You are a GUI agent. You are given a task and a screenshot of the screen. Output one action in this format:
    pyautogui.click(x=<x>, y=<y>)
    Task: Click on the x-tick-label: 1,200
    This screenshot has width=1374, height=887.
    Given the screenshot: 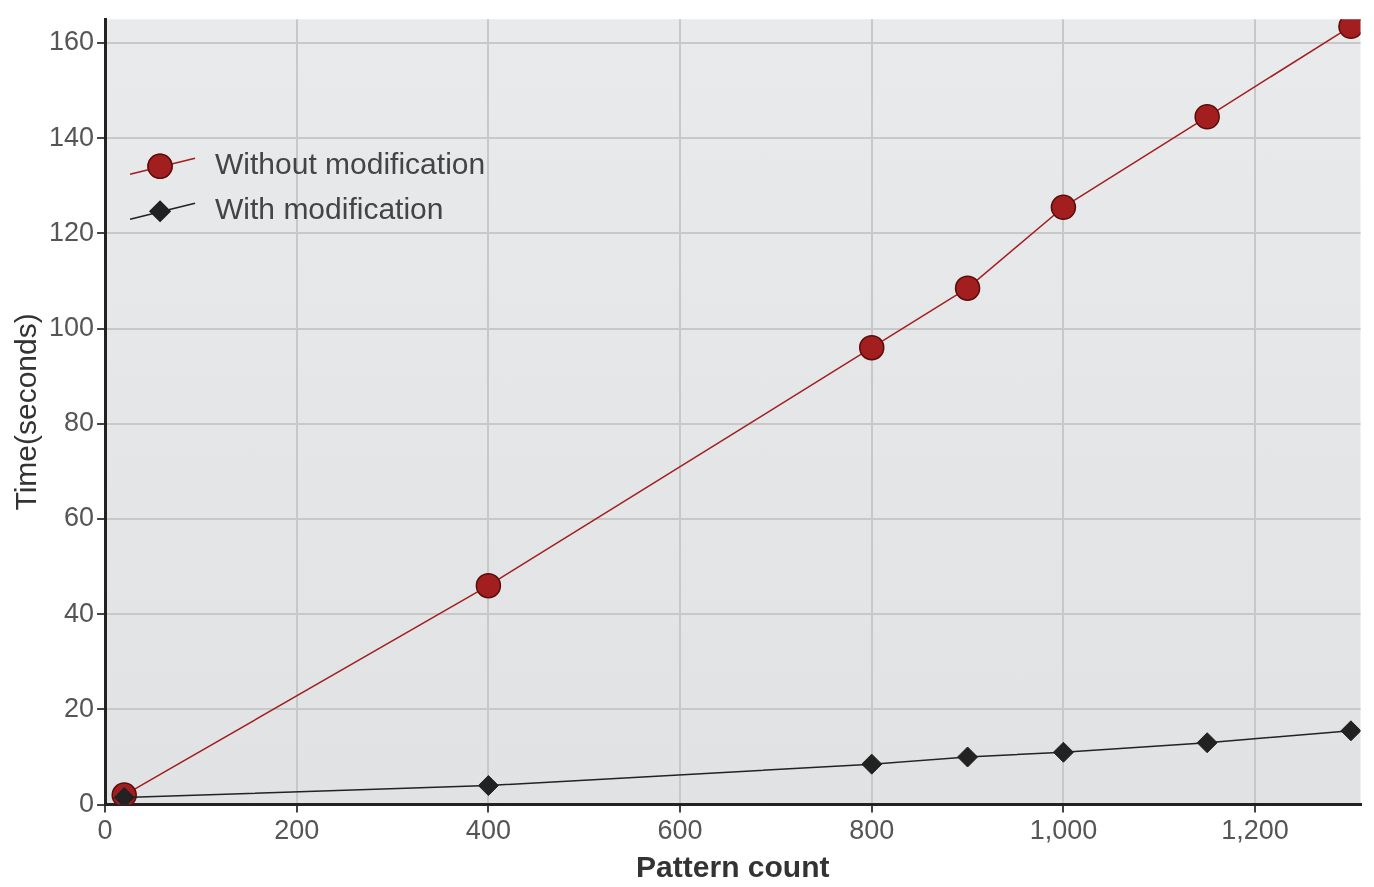 What is the action you would take?
    pyautogui.click(x=1255, y=830)
    